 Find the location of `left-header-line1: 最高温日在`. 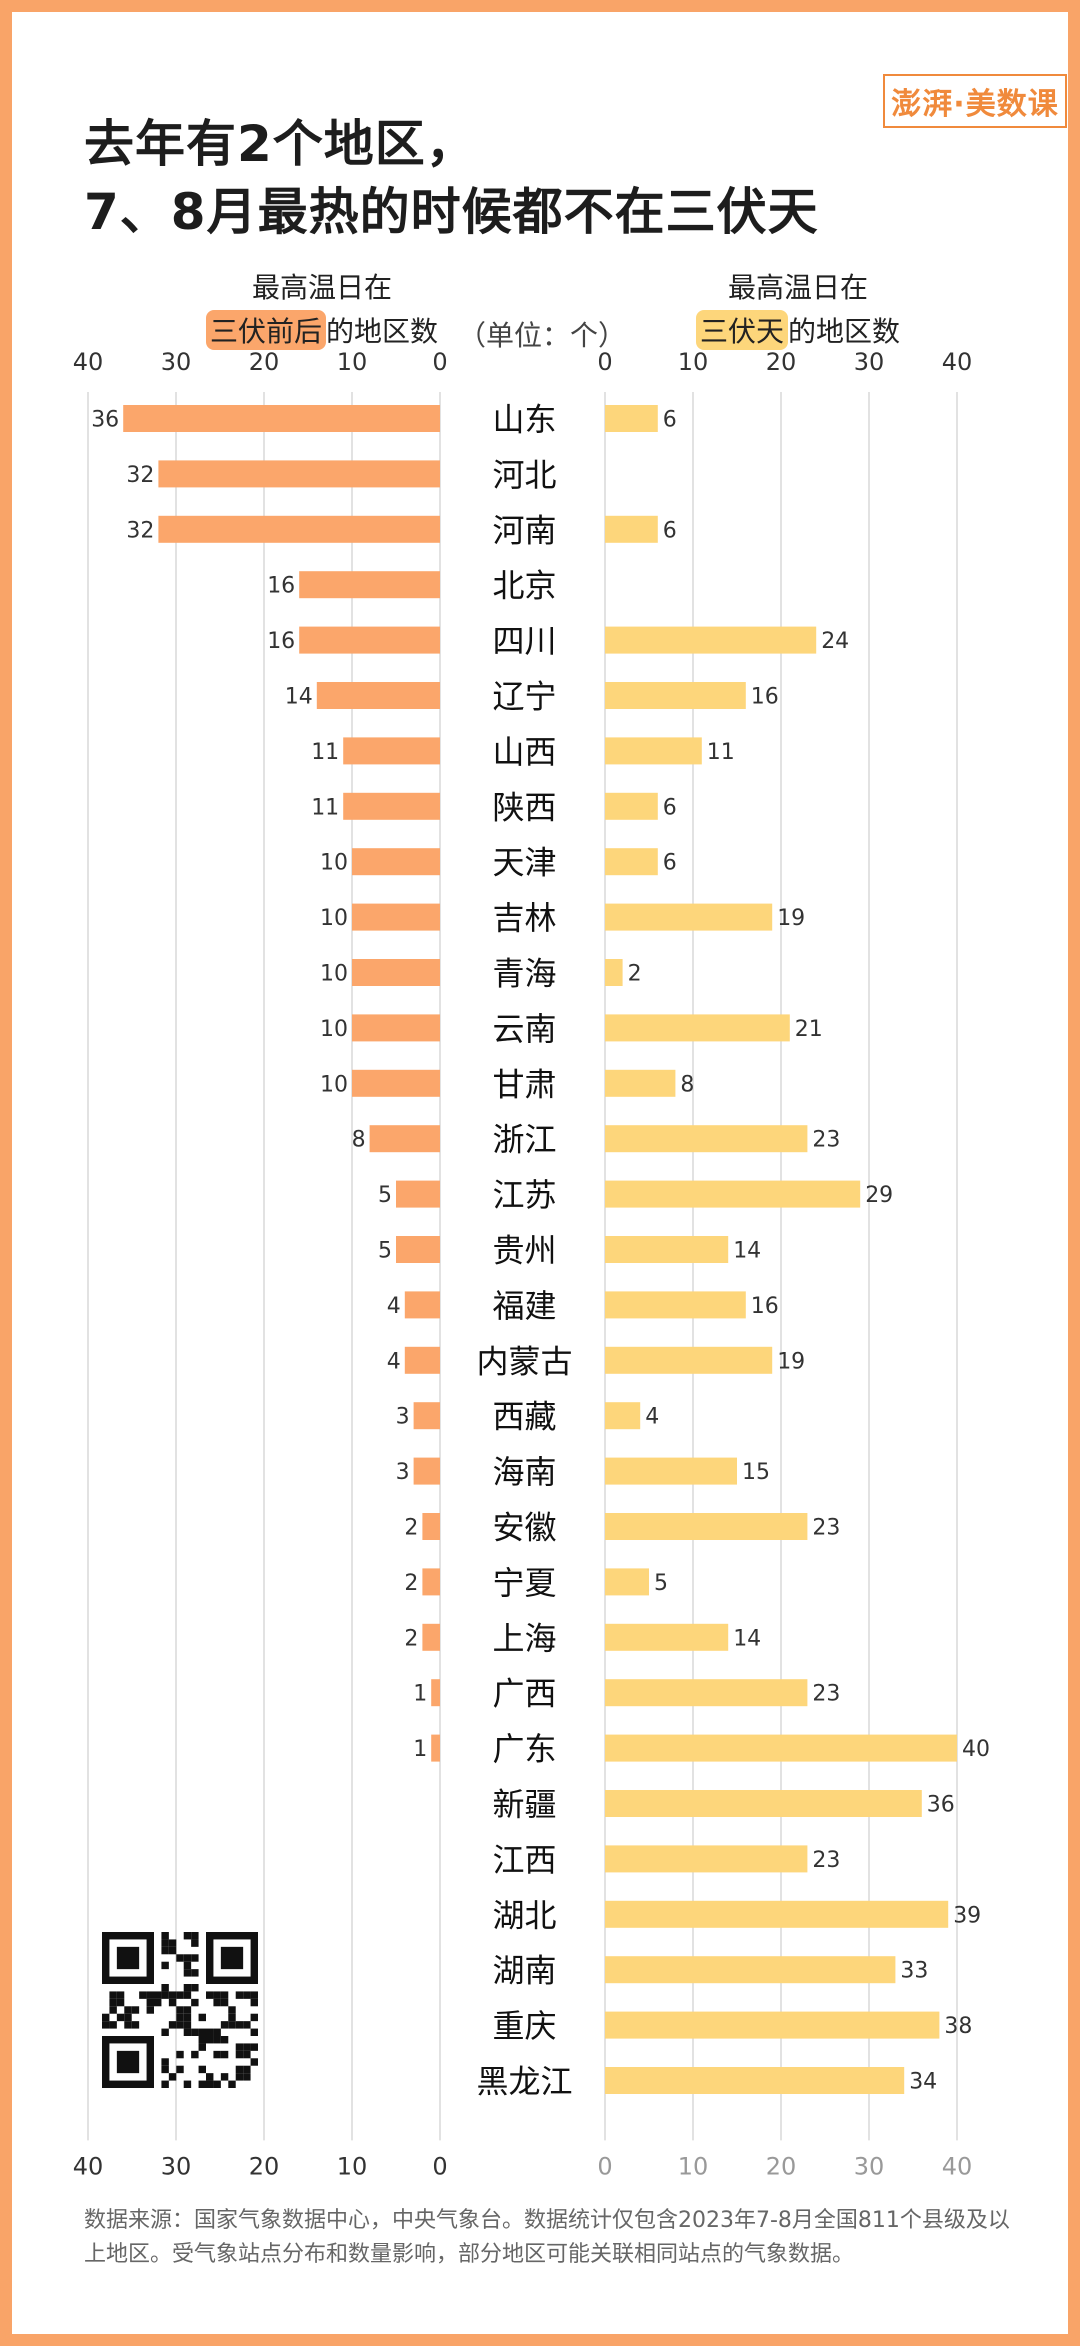

left-header-line1: 最高温日在 is located at coordinates (321, 287).